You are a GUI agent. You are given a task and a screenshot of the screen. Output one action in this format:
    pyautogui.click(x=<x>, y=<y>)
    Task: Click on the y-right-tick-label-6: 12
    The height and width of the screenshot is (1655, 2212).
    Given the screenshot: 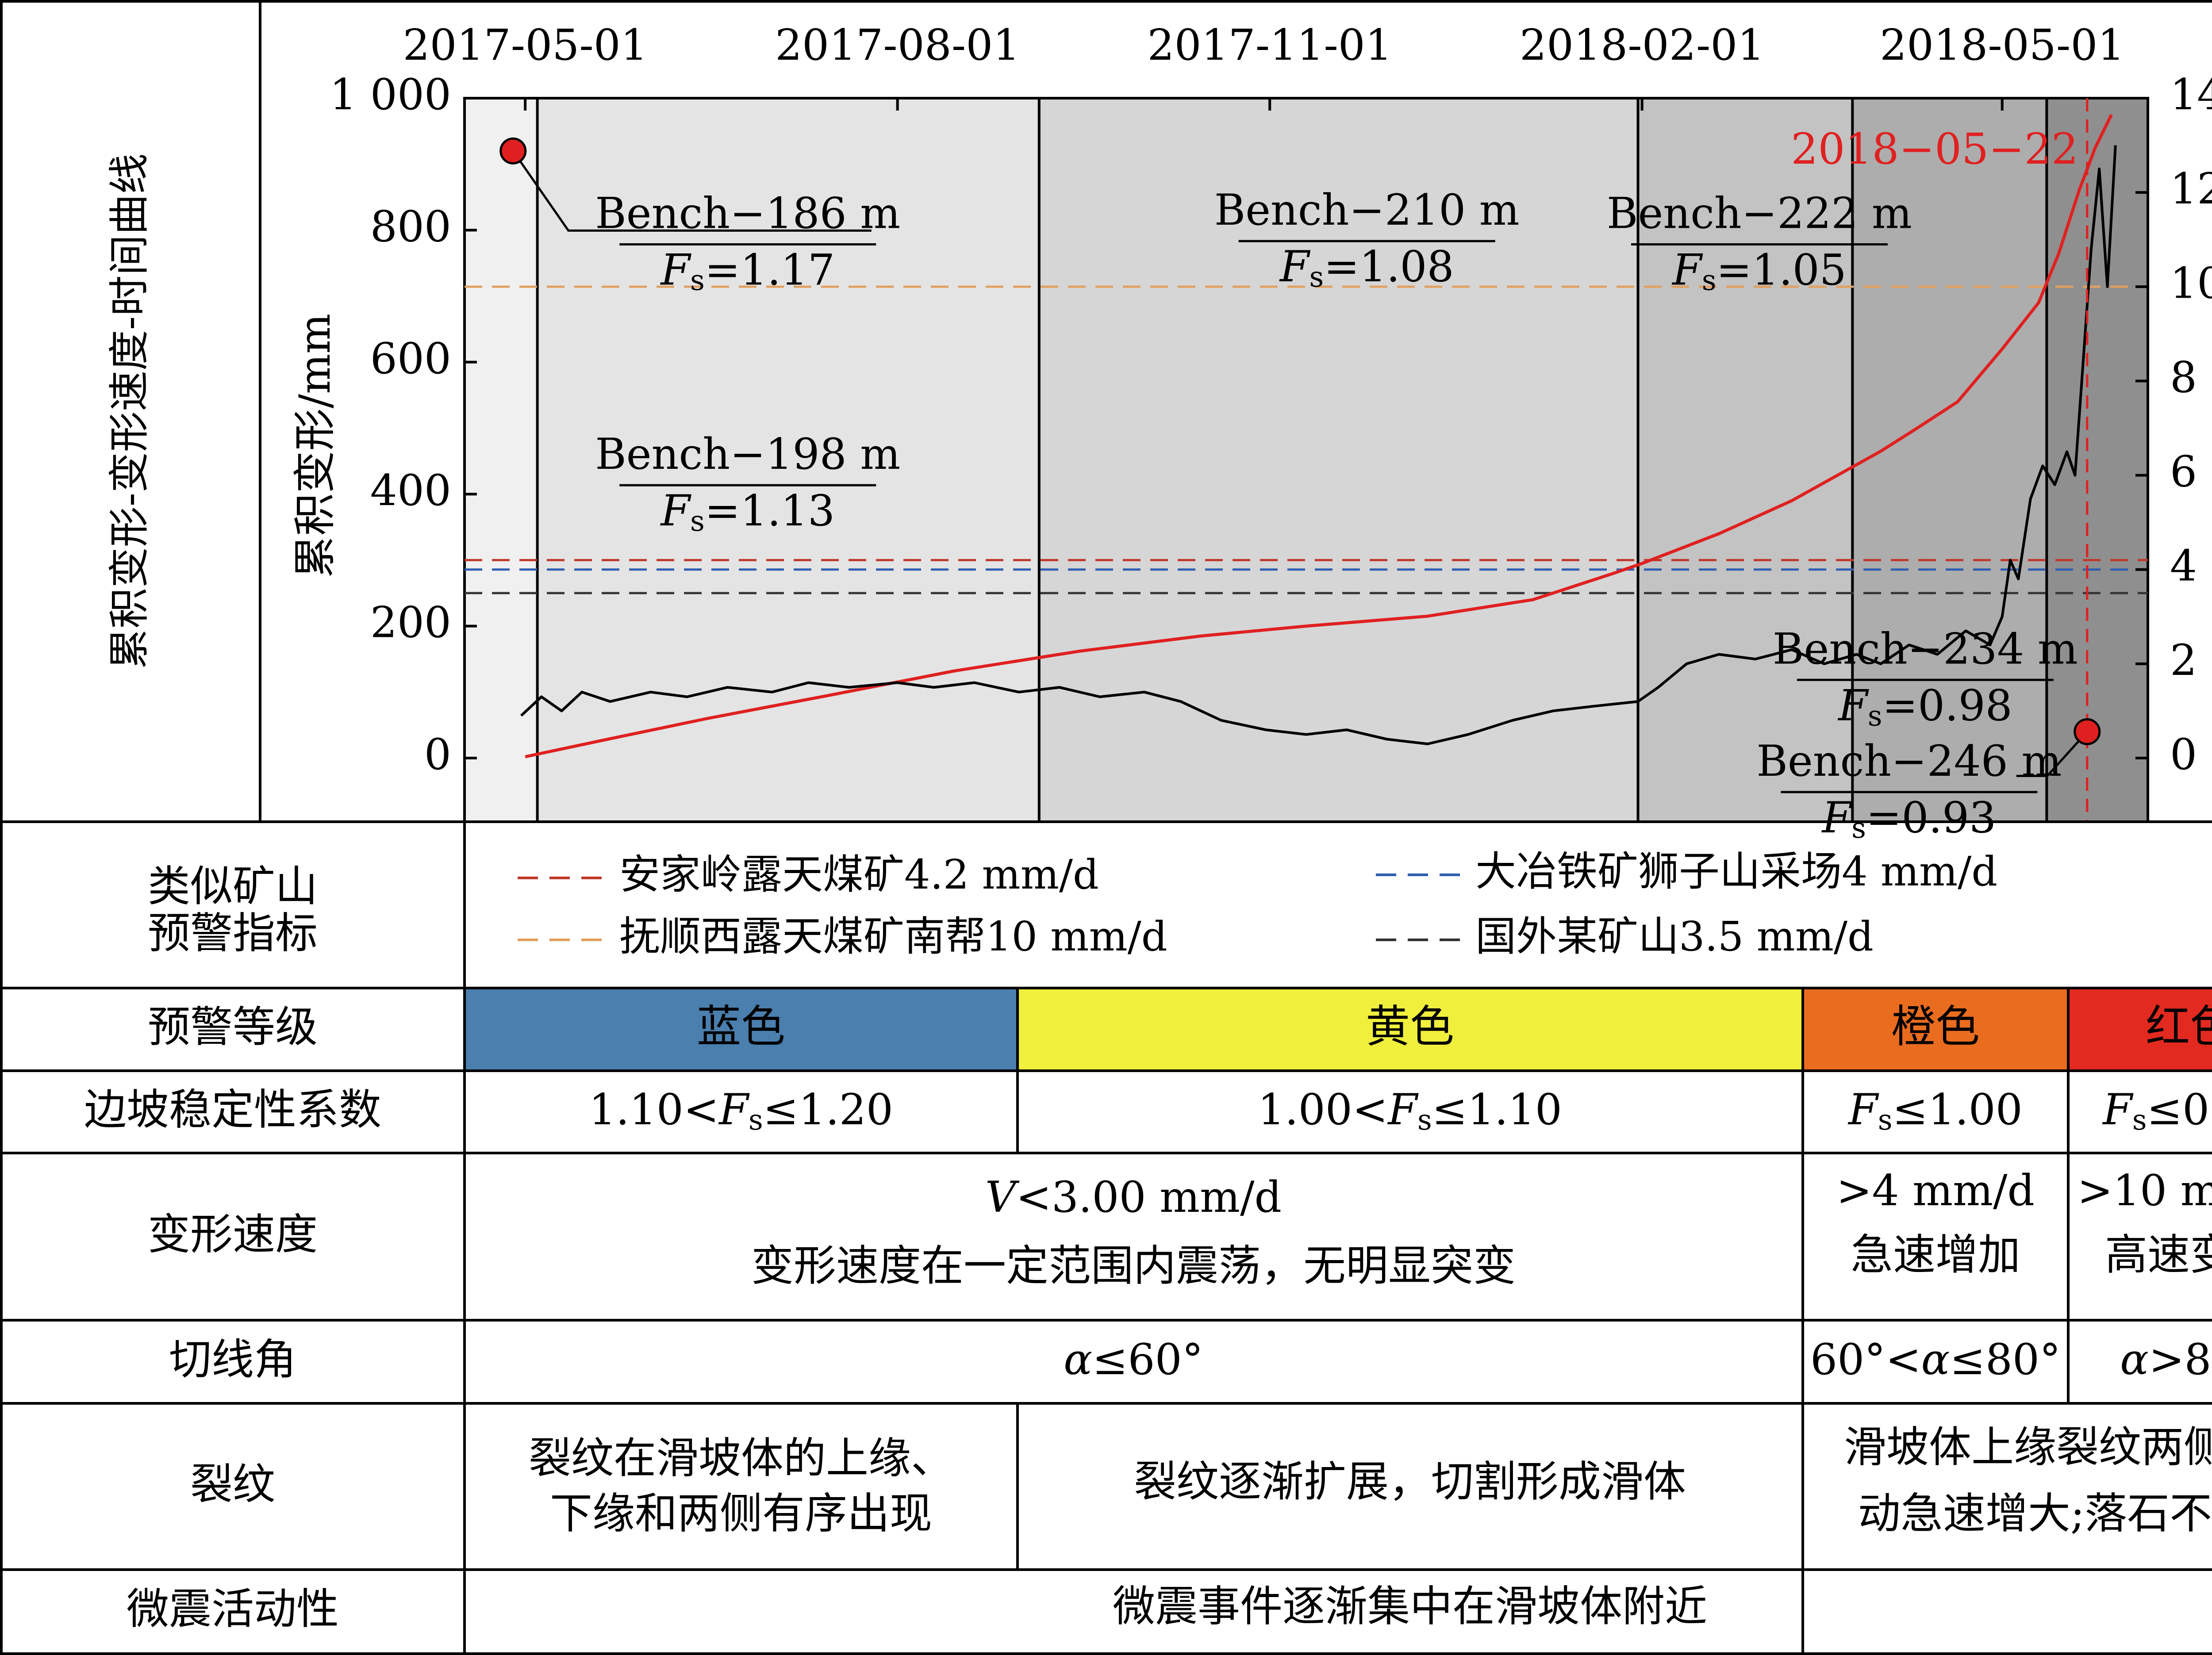 What is the action you would take?
    pyautogui.click(x=2191, y=189)
    